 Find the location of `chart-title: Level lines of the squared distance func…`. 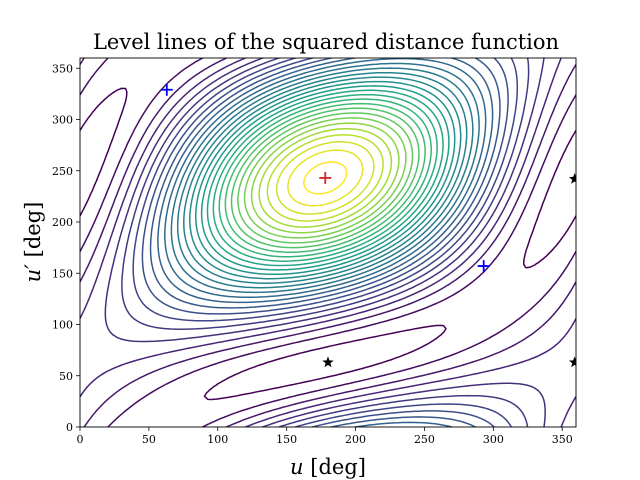

chart-title: Level lines of the squared distance func… is located at coordinates (326, 42).